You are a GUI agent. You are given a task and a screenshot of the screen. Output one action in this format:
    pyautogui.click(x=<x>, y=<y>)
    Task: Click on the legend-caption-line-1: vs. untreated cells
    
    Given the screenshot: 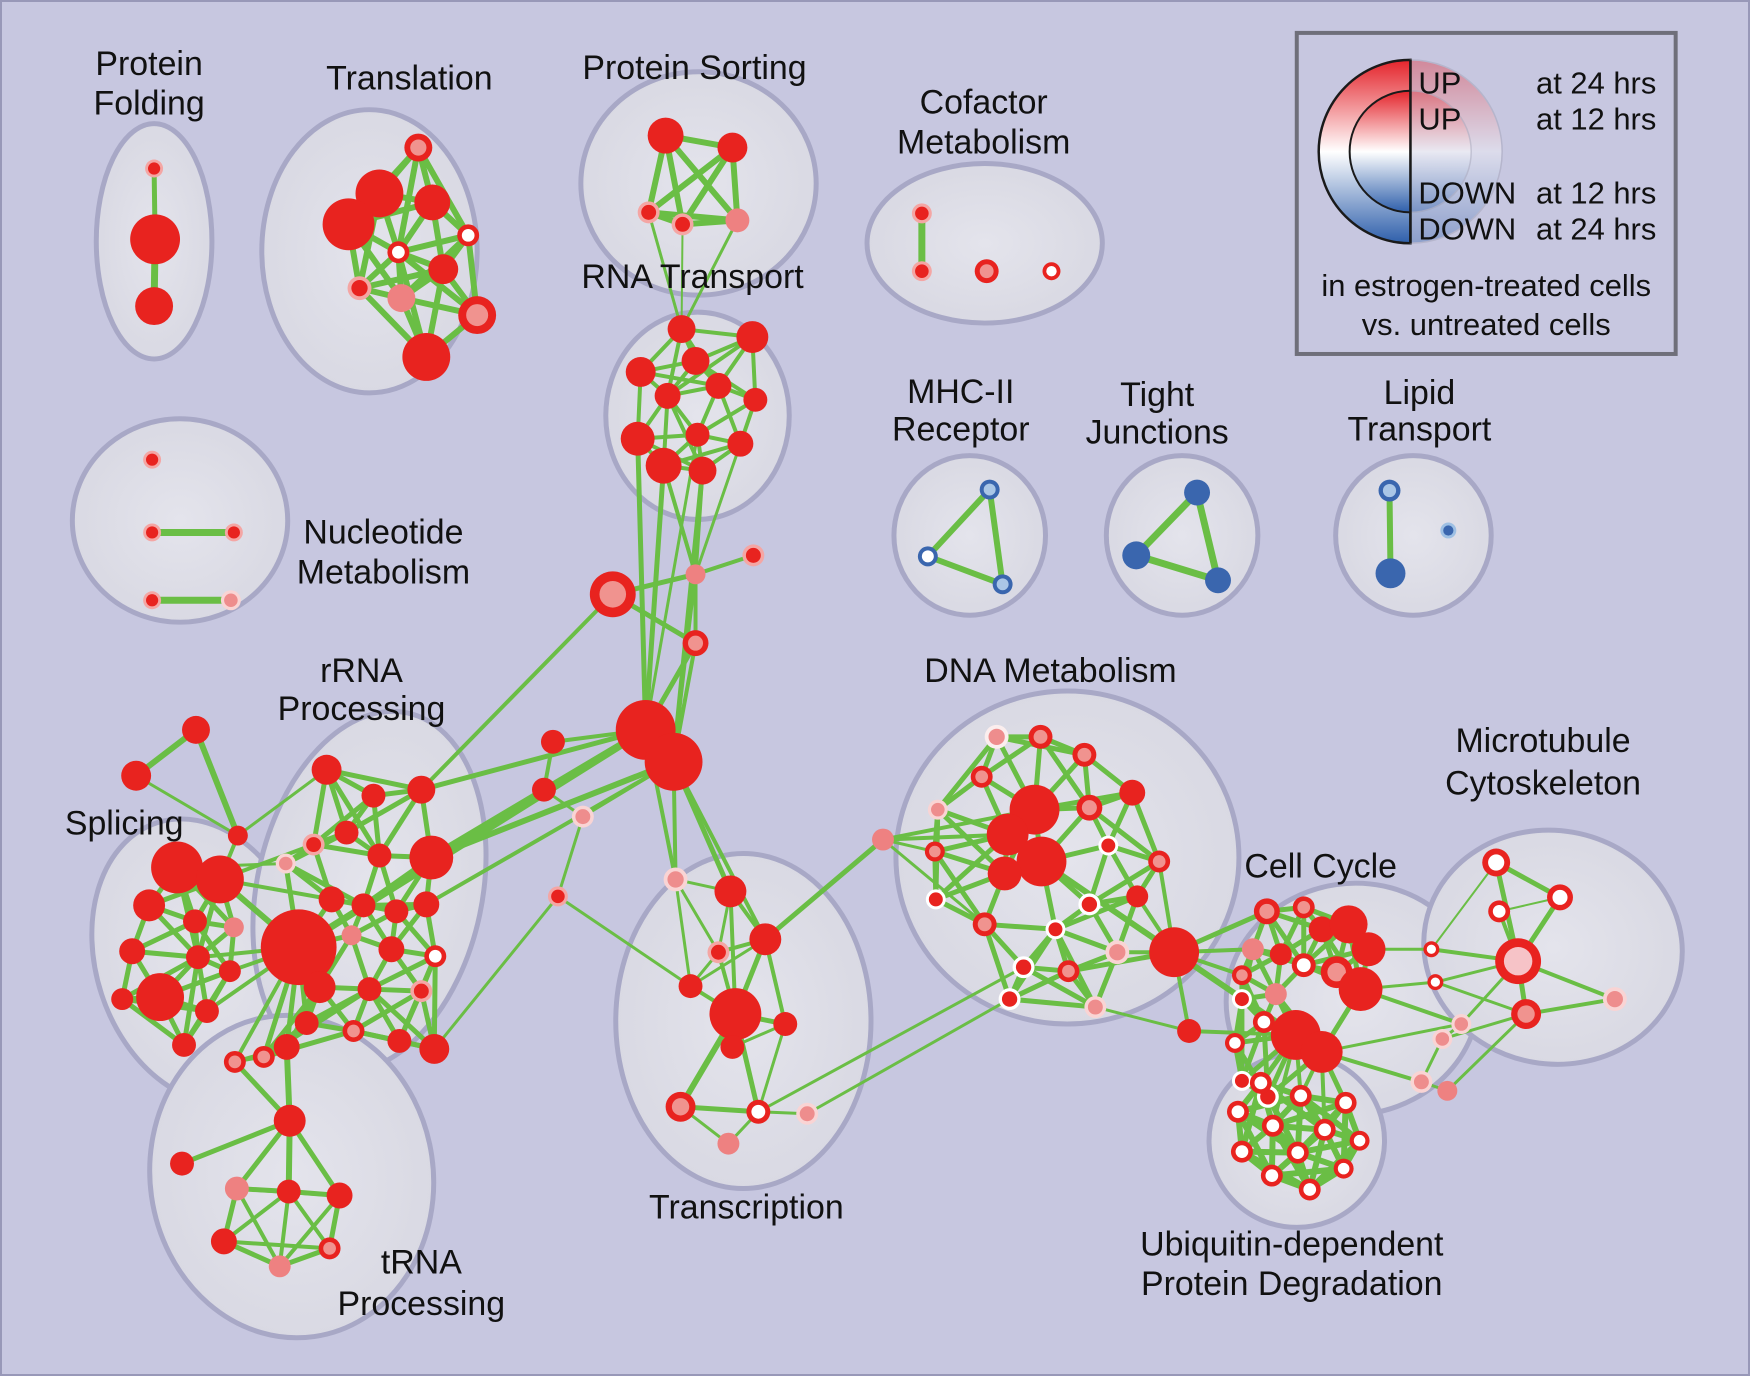 What is the action you would take?
    pyautogui.click(x=1486, y=324)
    